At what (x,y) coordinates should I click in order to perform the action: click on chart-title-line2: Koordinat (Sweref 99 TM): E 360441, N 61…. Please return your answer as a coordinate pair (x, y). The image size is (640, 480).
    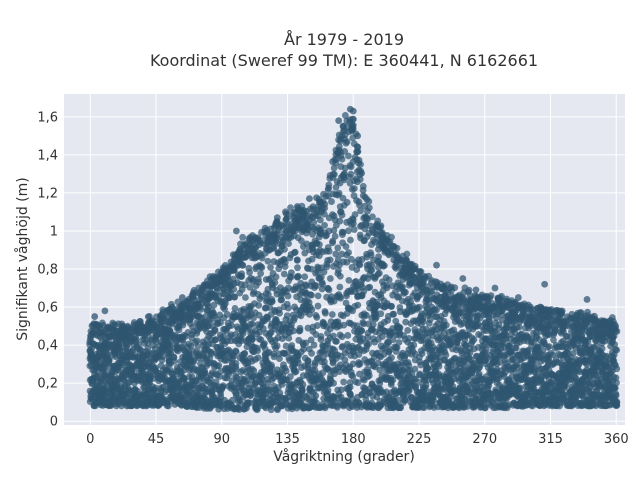
    Looking at the image, I should click on (344, 60).